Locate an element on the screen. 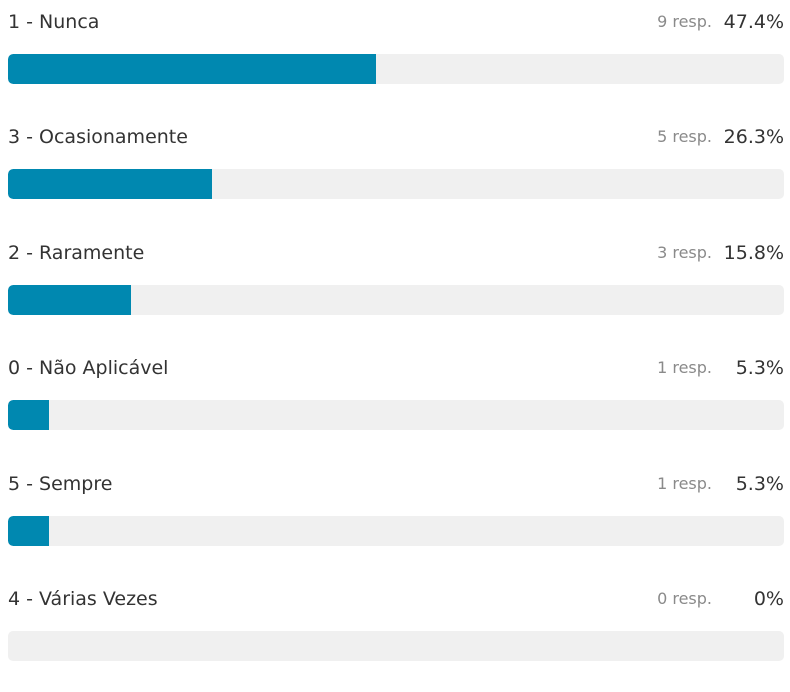 Image resolution: width=790 pixels, height=692 pixels. response-count: 9 resp. is located at coordinates (684, 21).